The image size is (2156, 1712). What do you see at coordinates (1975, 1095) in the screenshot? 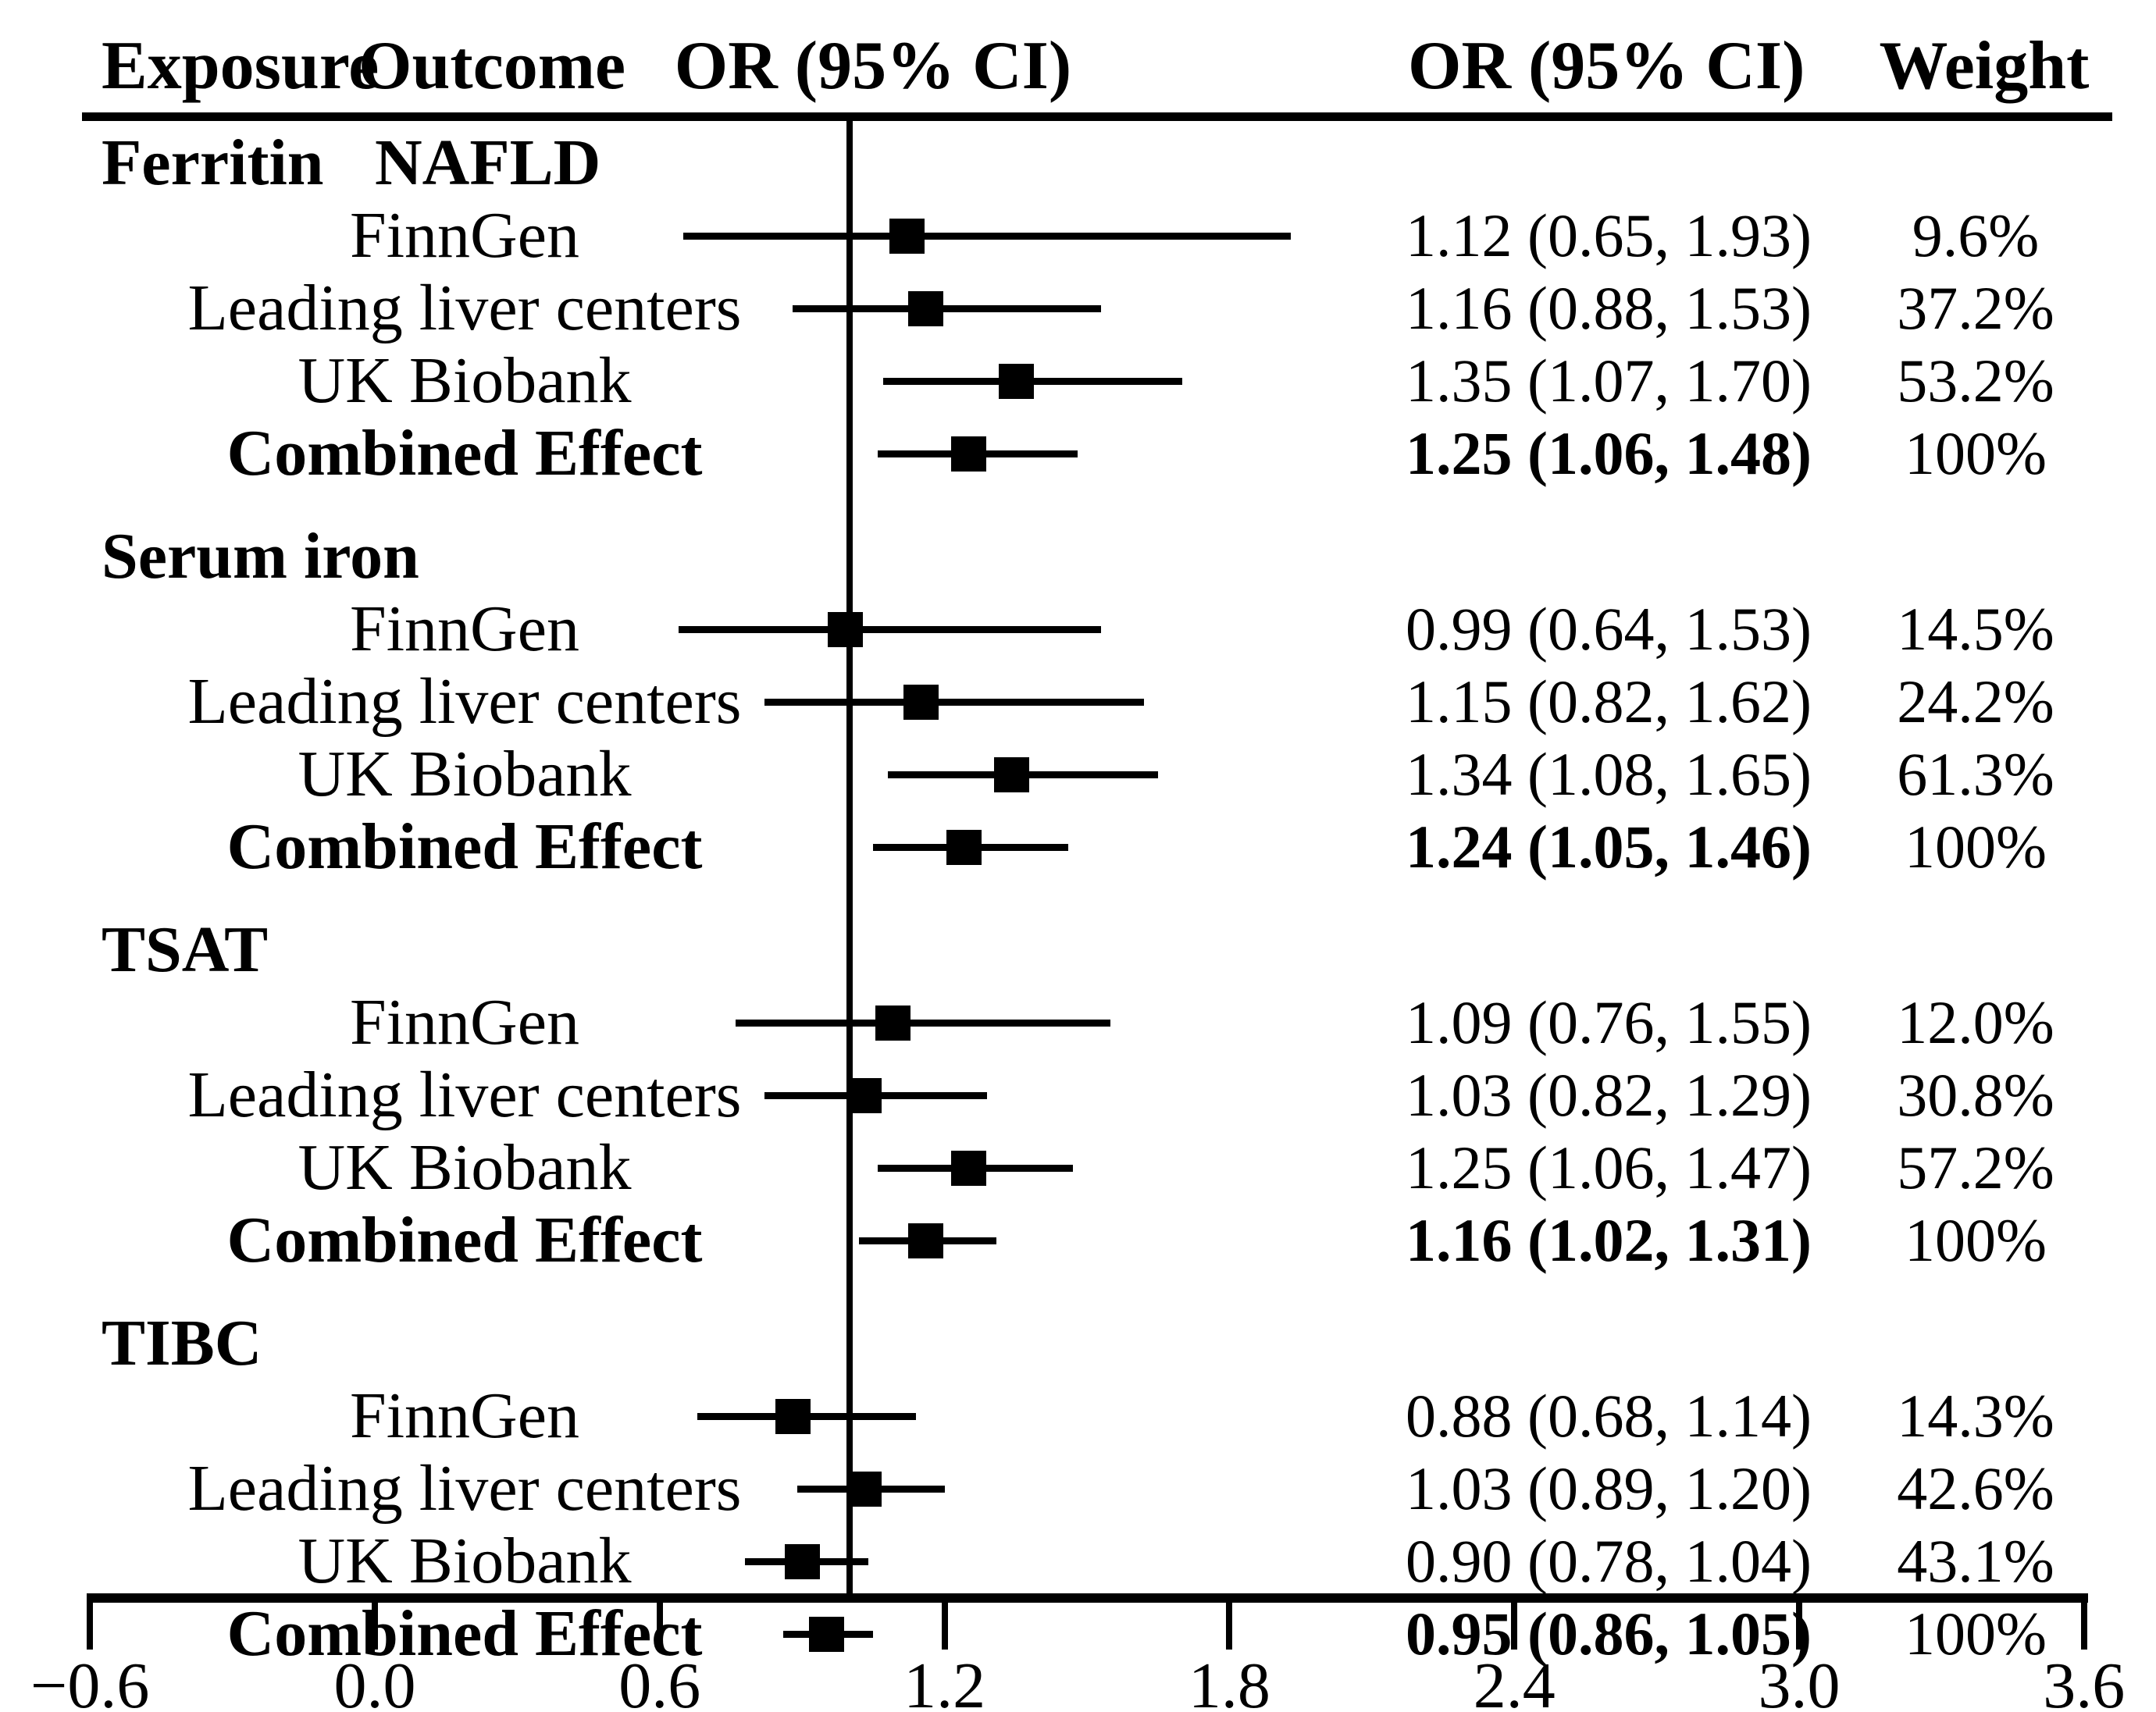
I see `weight-value: 30.8%` at bounding box center [1975, 1095].